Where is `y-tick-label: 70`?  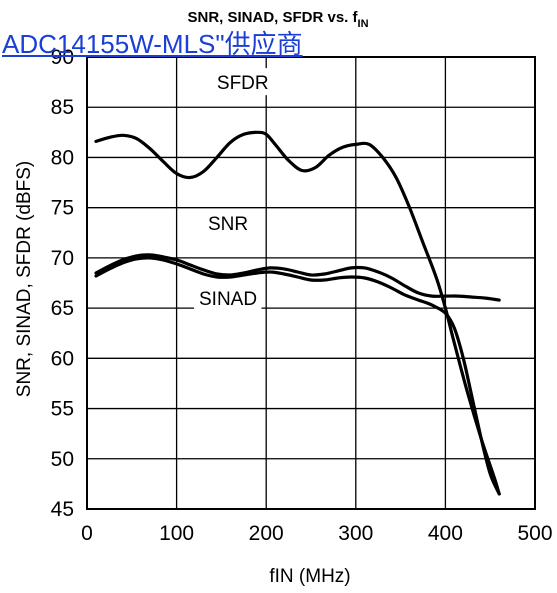 y-tick-label: 70 is located at coordinates (62, 258).